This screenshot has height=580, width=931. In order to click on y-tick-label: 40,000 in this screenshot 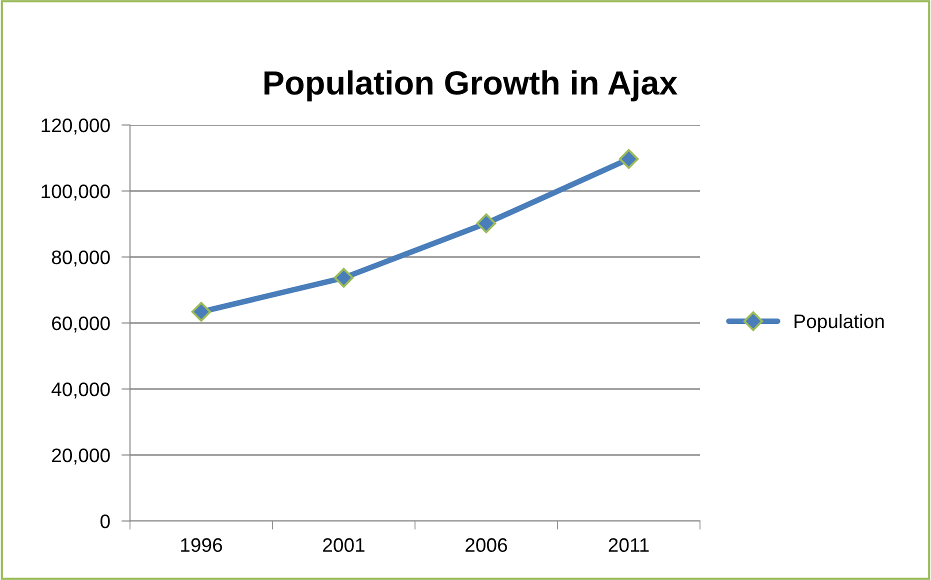, I will do `click(81, 390)`.